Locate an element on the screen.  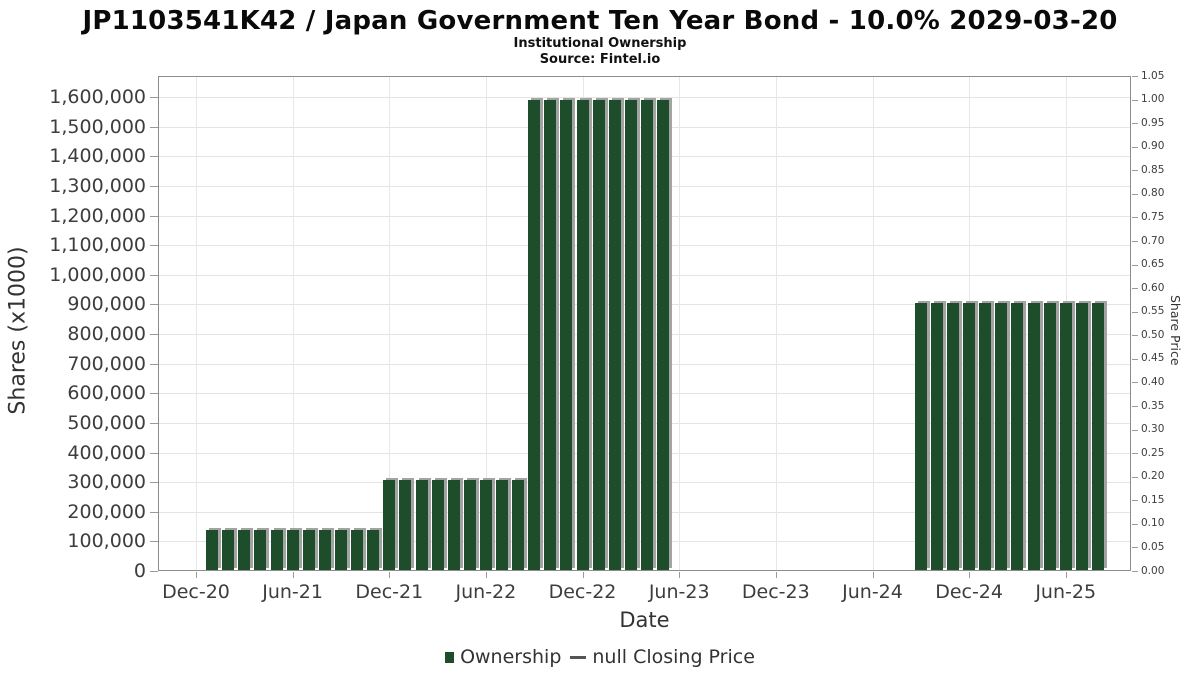
legend-label-ownership: Ownership is located at coordinates (511, 657).